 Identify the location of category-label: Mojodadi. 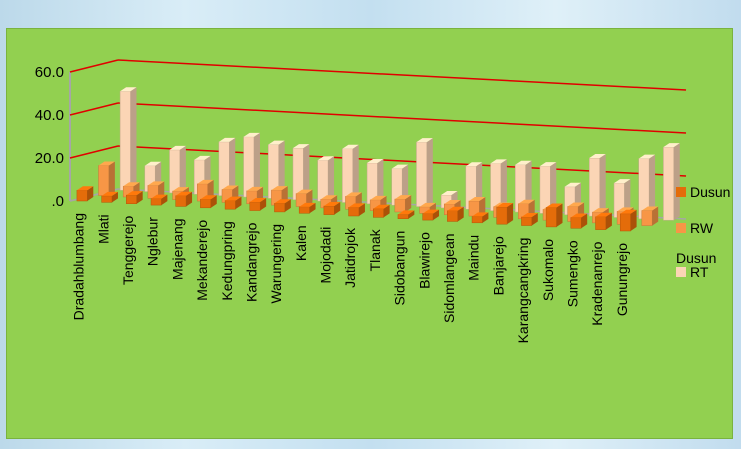
(326, 255).